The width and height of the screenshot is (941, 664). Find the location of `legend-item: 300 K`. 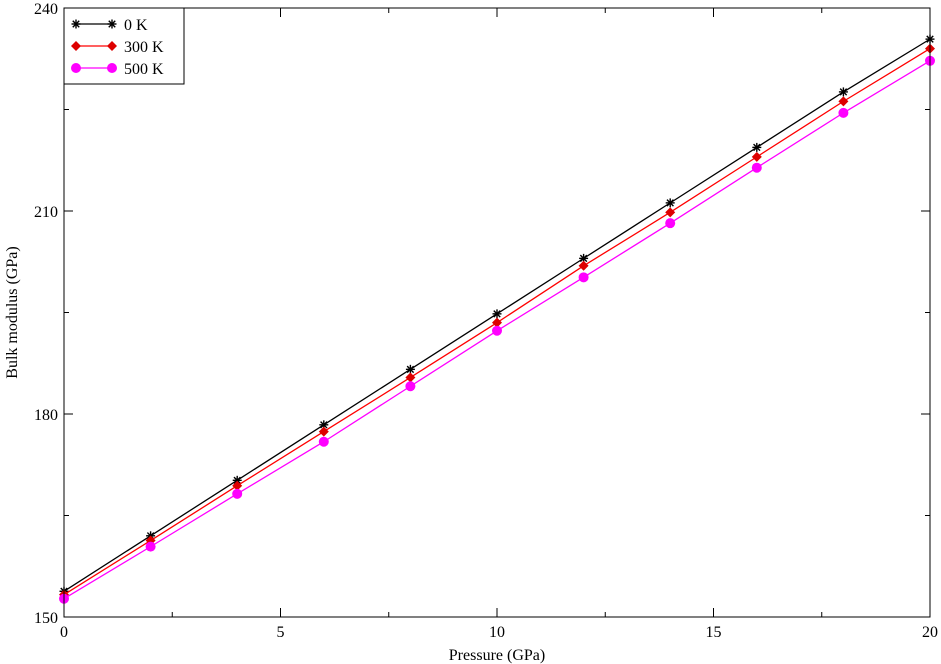

legend-item: 300 K is located at coordinates (117, 47).